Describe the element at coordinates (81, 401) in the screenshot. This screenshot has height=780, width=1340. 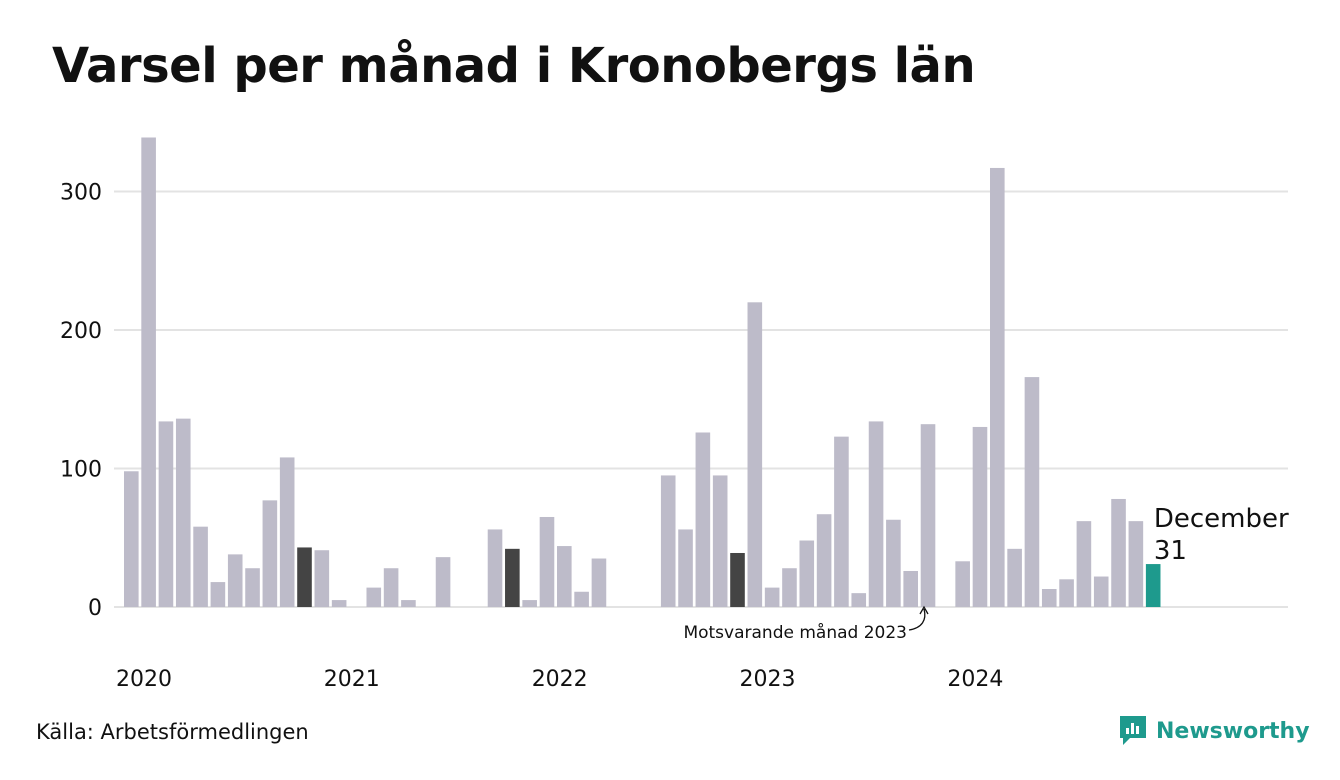
I see `y-axis-ticks: 0 100 200 300` at that location.